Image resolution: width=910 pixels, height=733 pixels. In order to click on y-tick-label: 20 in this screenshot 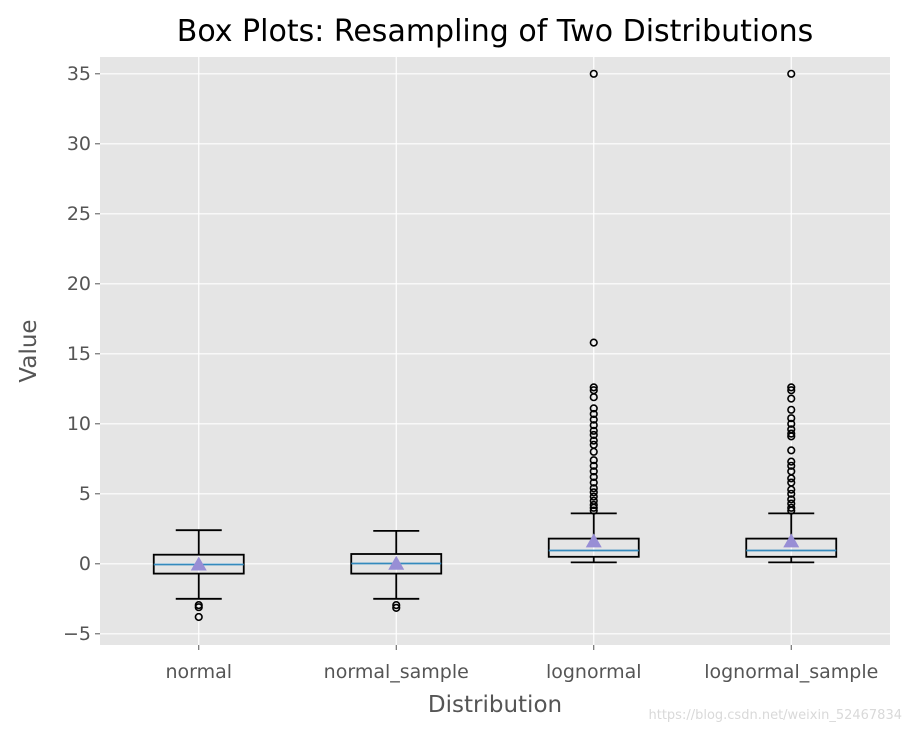, I will do `click(79, 284)`.